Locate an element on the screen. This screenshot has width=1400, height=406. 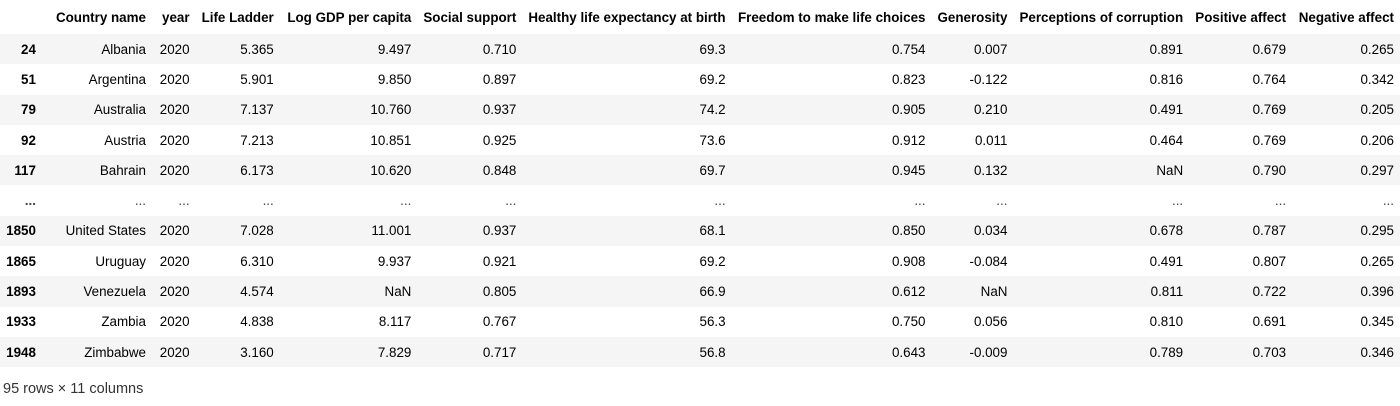
row-index-cell: 51 is located at coordinates (28, 79).